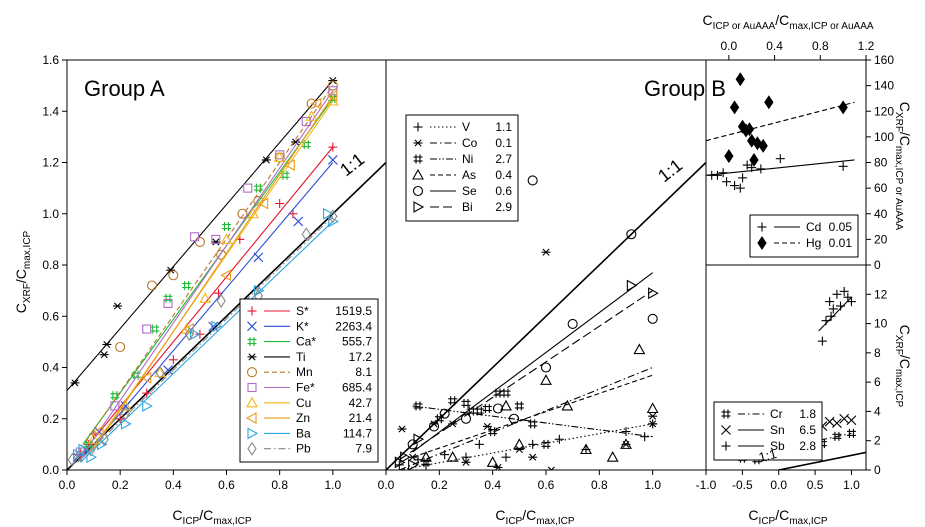 The height and width of the screenshot is (527, 925). I want to click on group-a-series-fe-point-shape, so click(147, 329).